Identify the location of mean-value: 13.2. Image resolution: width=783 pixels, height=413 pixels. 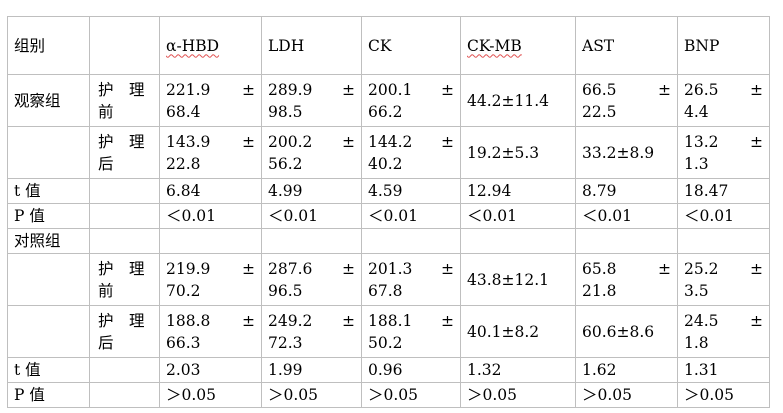
(701, 141).